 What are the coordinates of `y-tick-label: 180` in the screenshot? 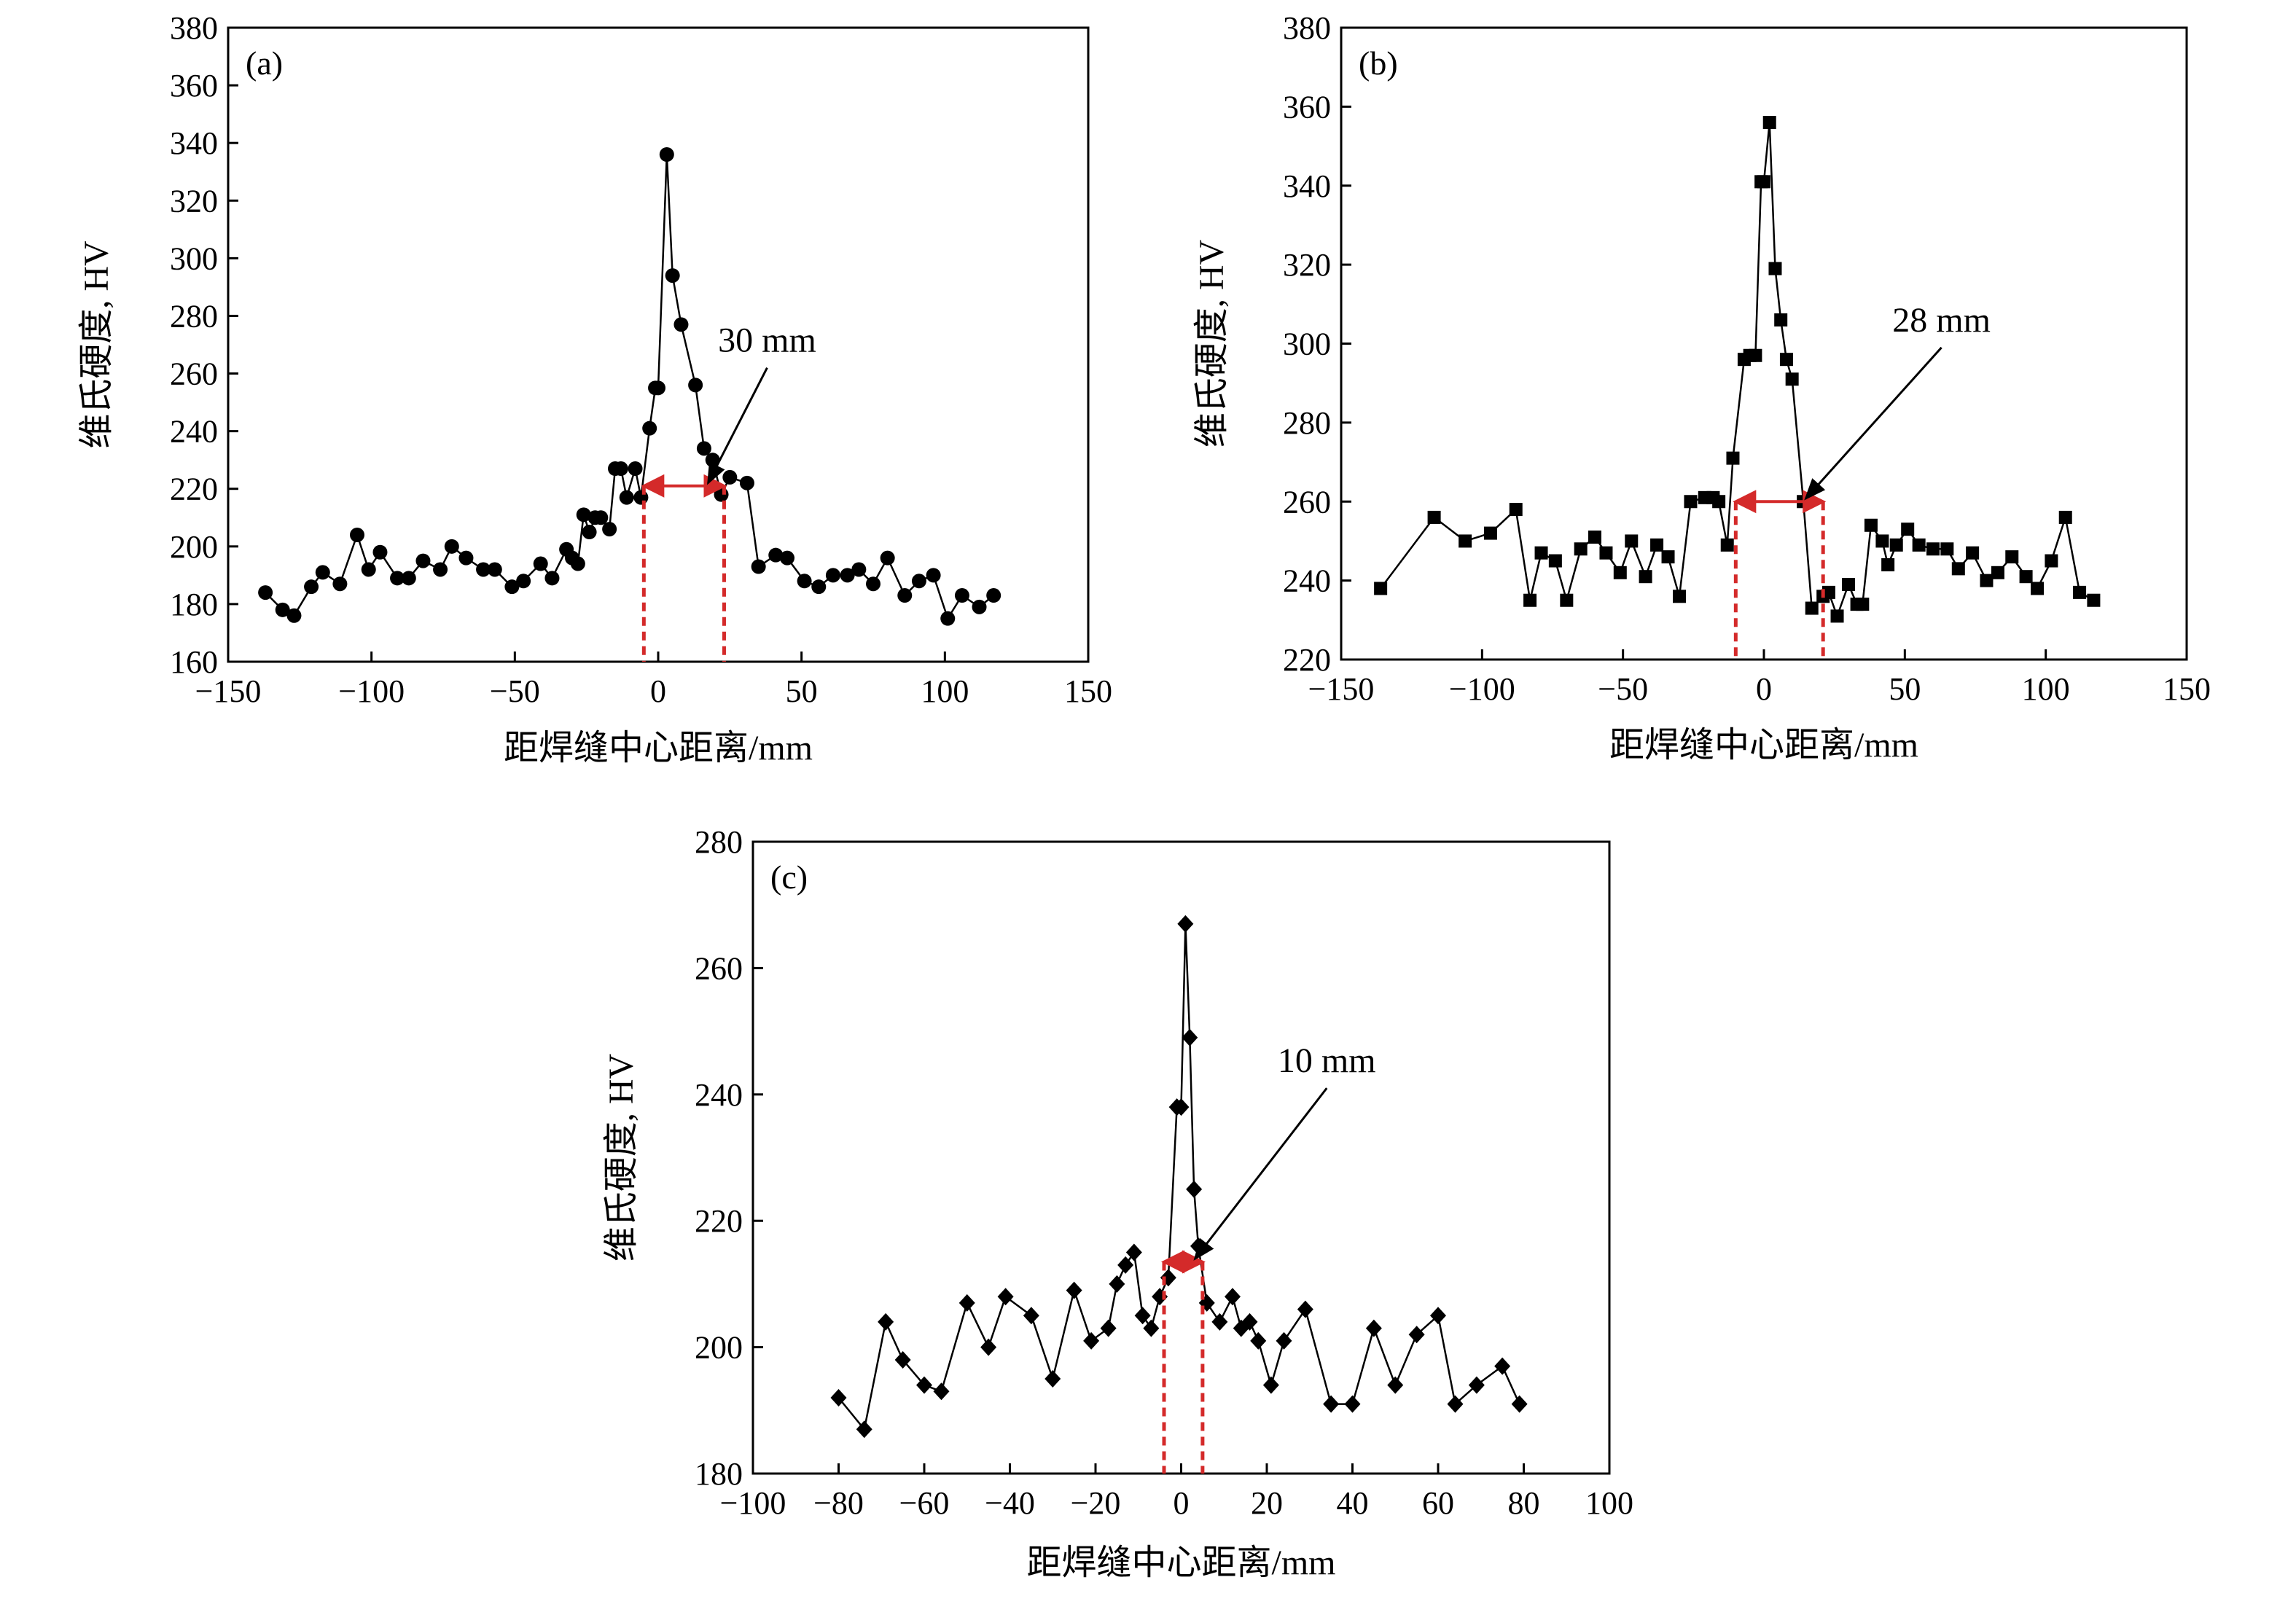 It's located at (194, 604).